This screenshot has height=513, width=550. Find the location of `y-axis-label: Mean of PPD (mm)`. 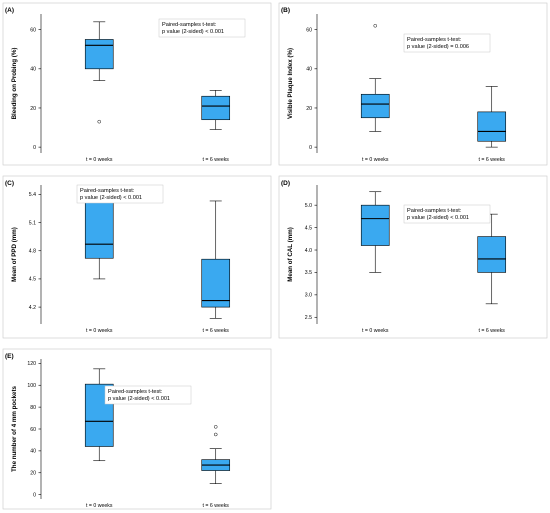

y-axis-label: Mean of PPD (mm) is located at coordinates (14, 254).